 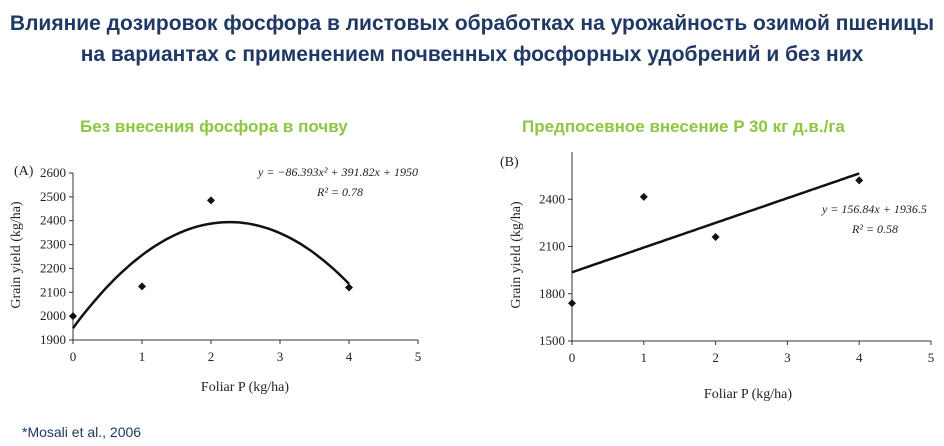 I want to click on chart-a-x-tick-label: 3, so click(x=280, y=356).